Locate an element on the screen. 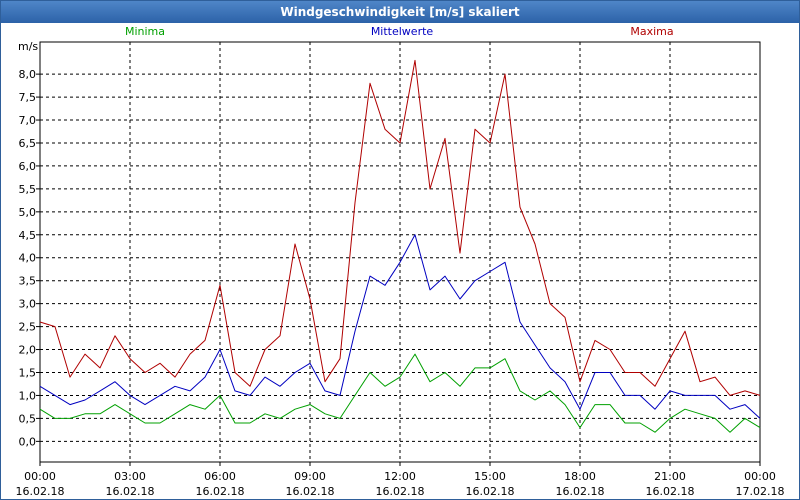 This screenshot has height=500, width=800. y-axis-unit: m/s is located at coordinates (28, 46).